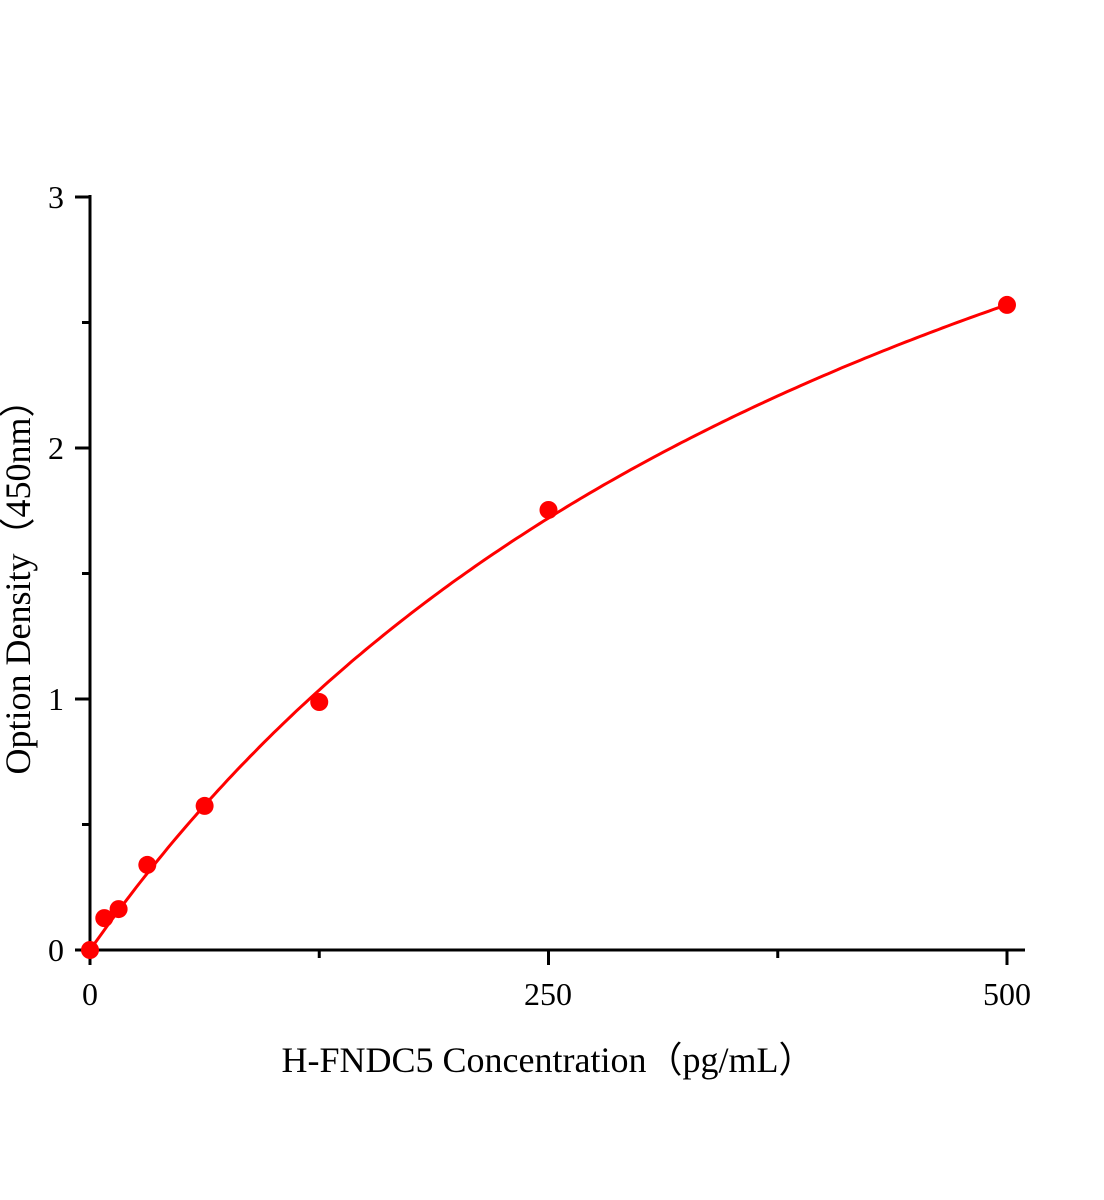  I want to click on y-tick-label: 3, so click(56, 197).